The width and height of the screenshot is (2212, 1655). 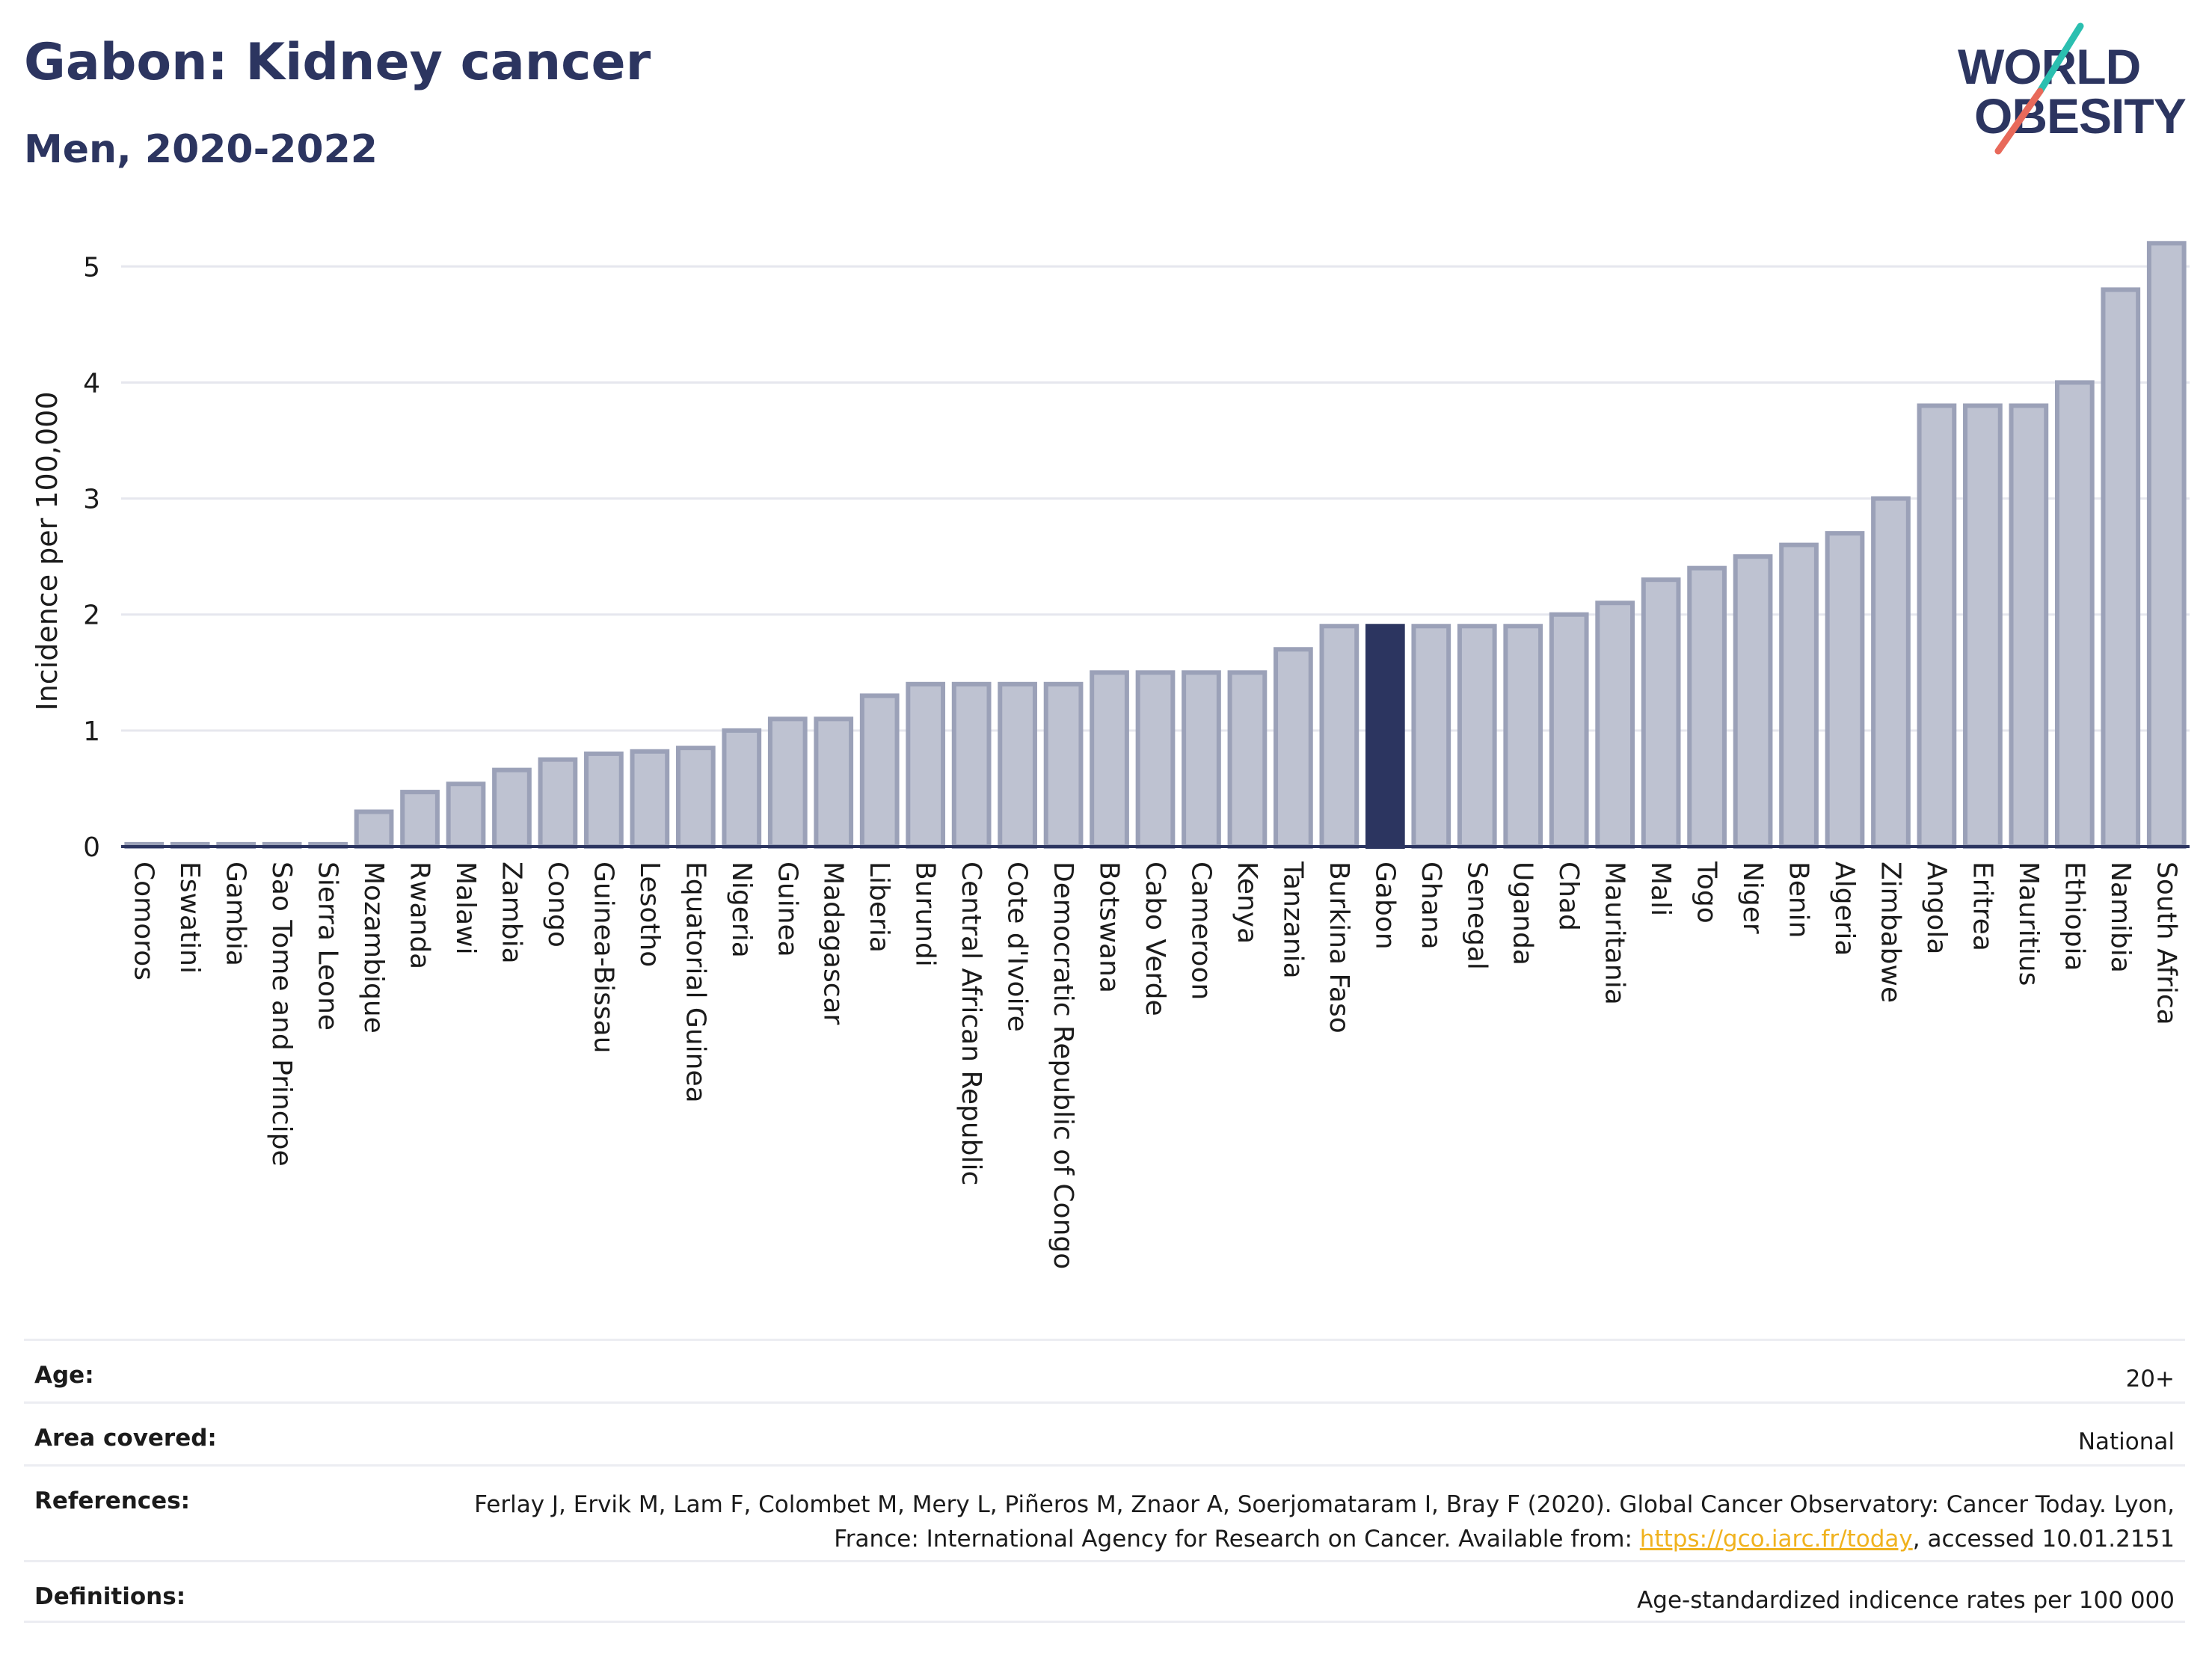 I want to click on x-tick-label: Malawi, so click(x=465, y=908).